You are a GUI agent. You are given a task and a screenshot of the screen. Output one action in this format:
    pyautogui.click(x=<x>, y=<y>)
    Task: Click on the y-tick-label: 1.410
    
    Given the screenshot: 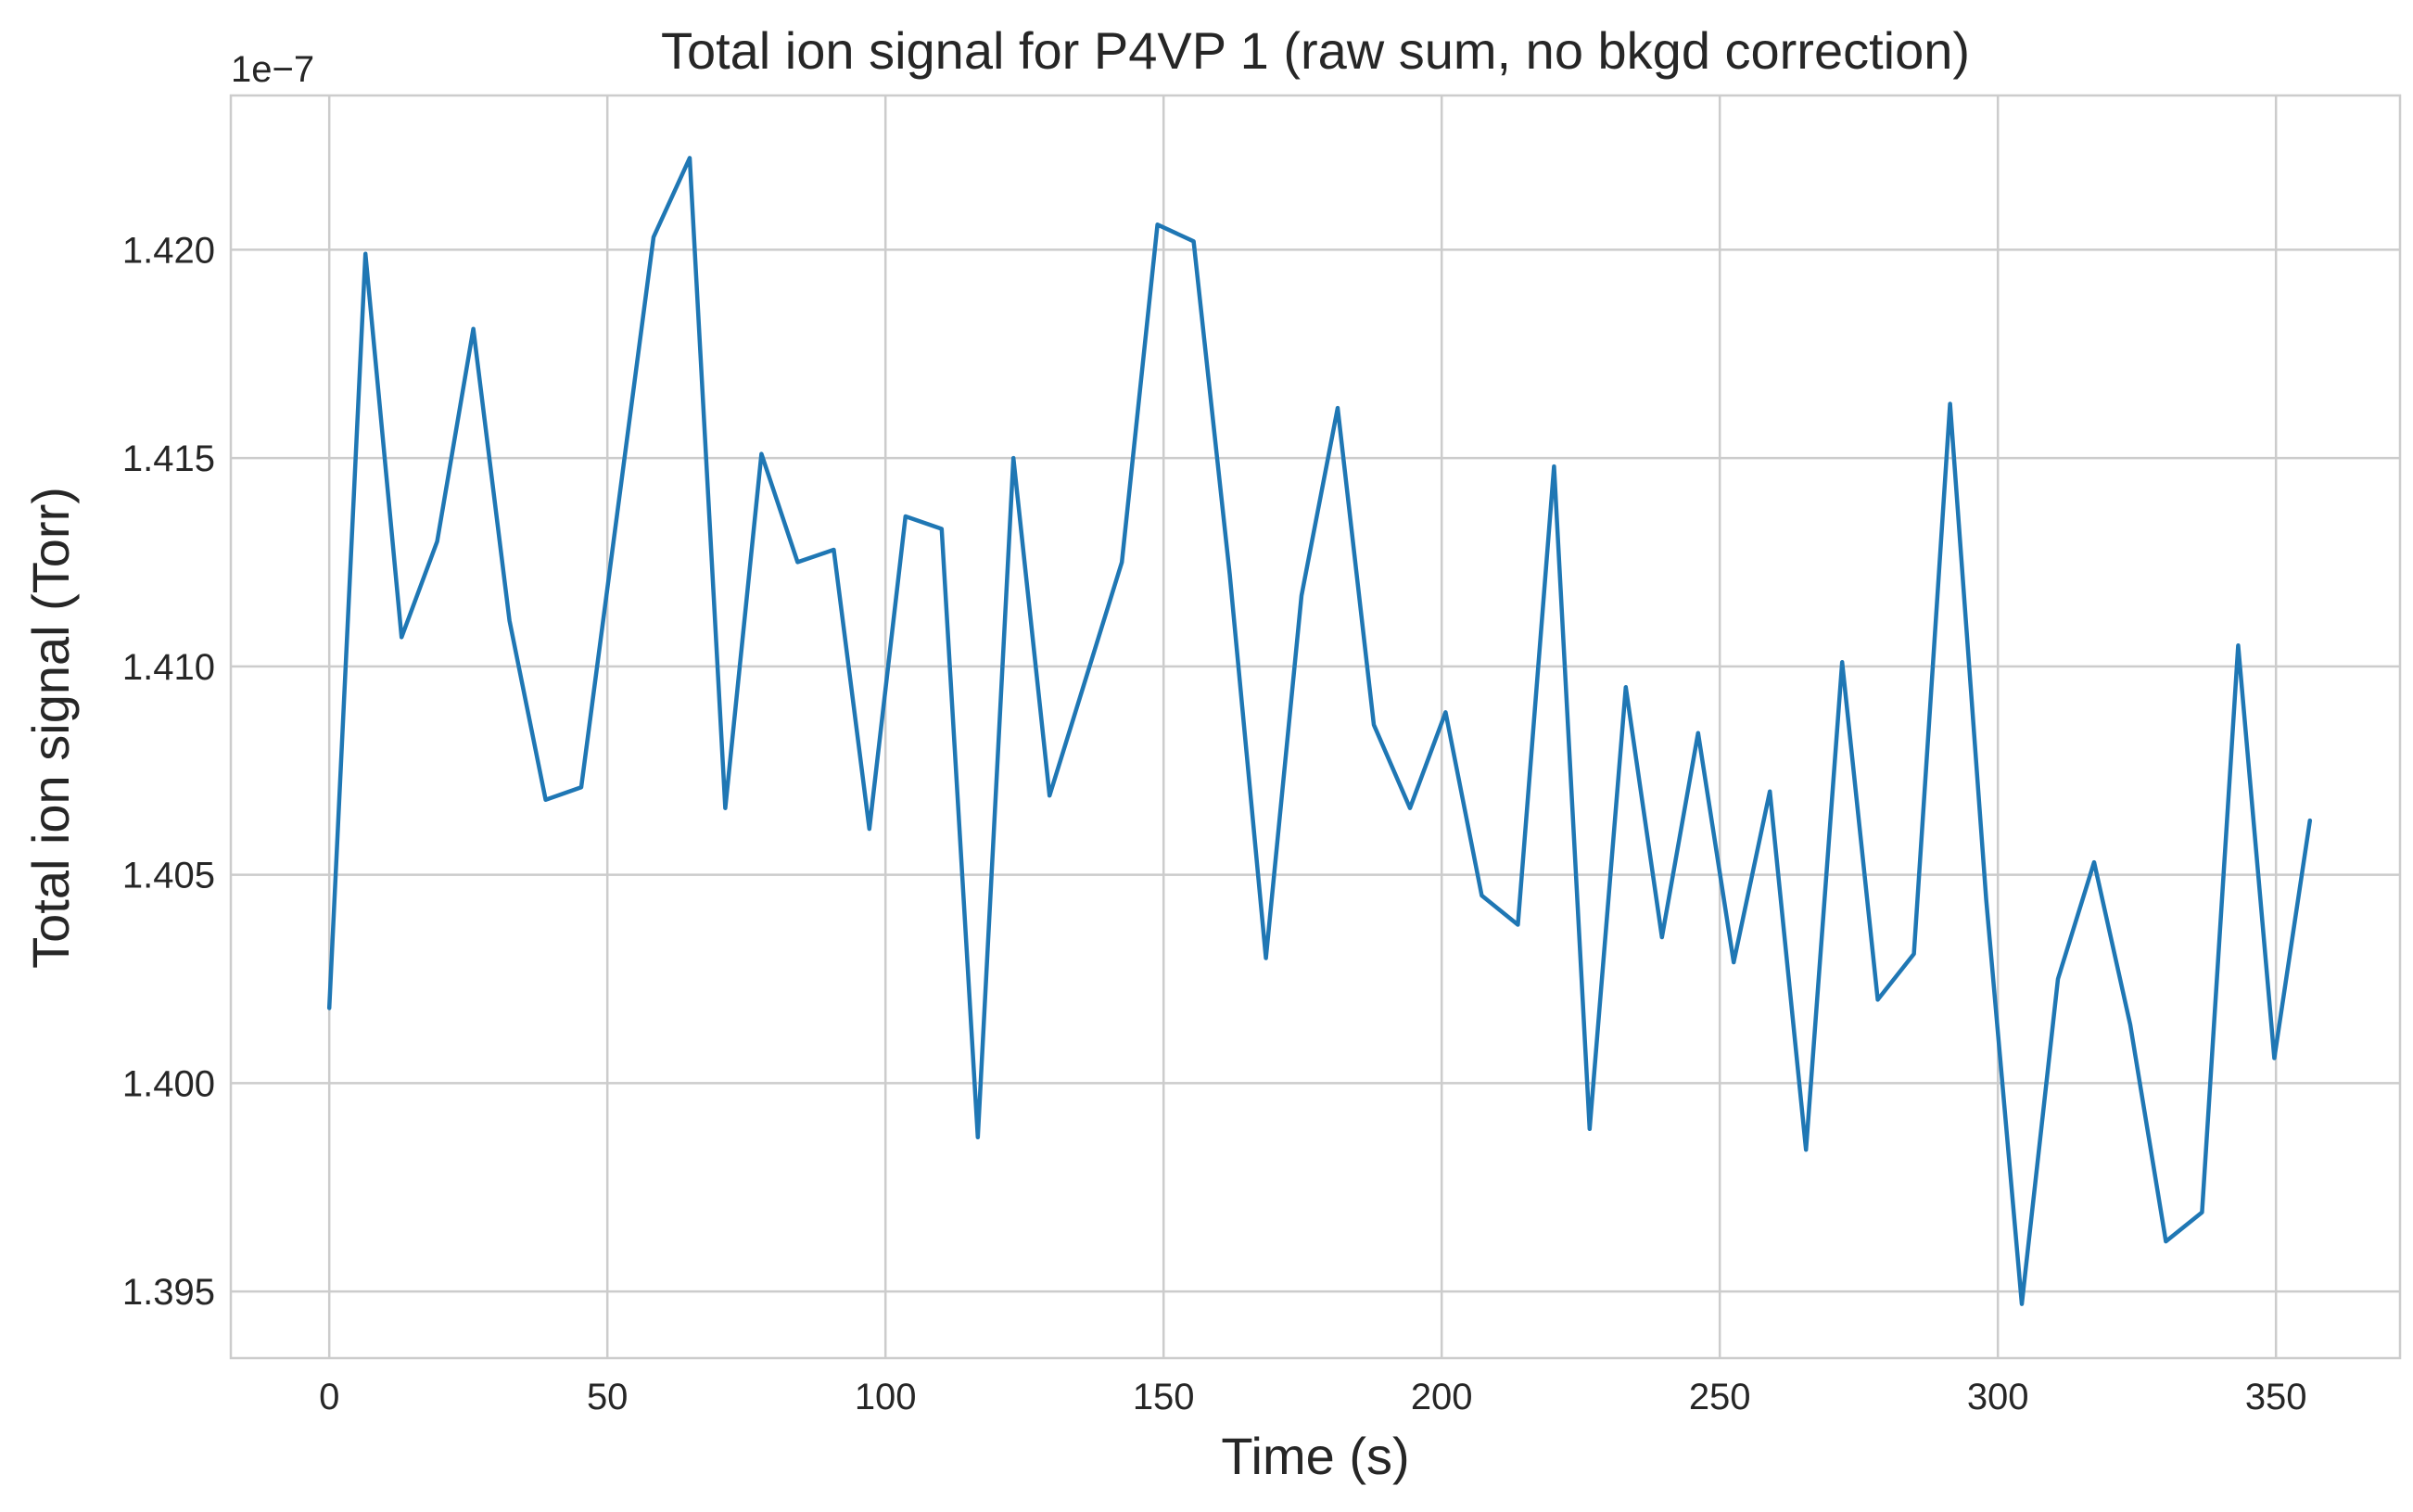 What is the action you would take?
    pyautogui.click(x=169, y=667)
    